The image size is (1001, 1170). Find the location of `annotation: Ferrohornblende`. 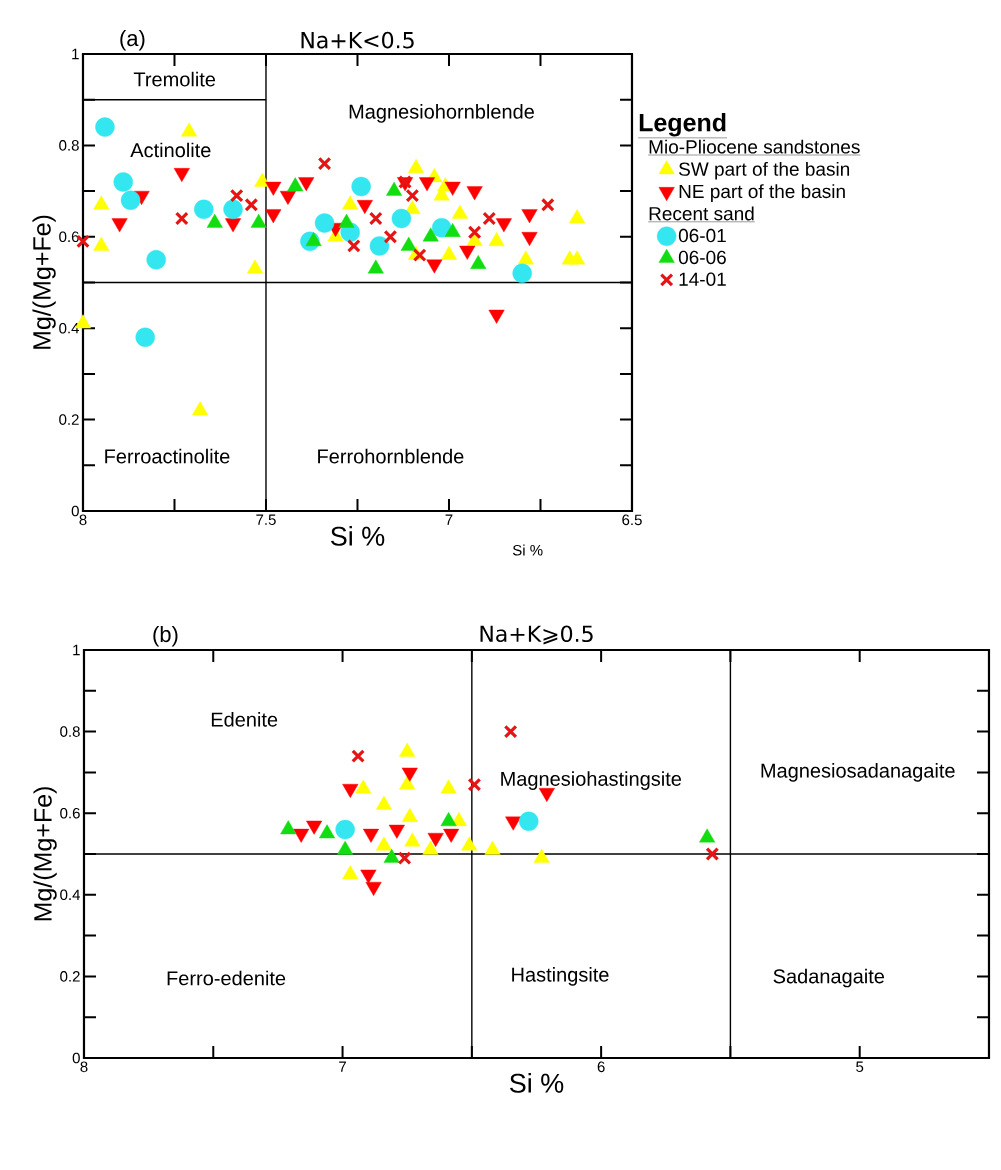

annotation: Ferrohornblende is located at coordinates (391, 456).